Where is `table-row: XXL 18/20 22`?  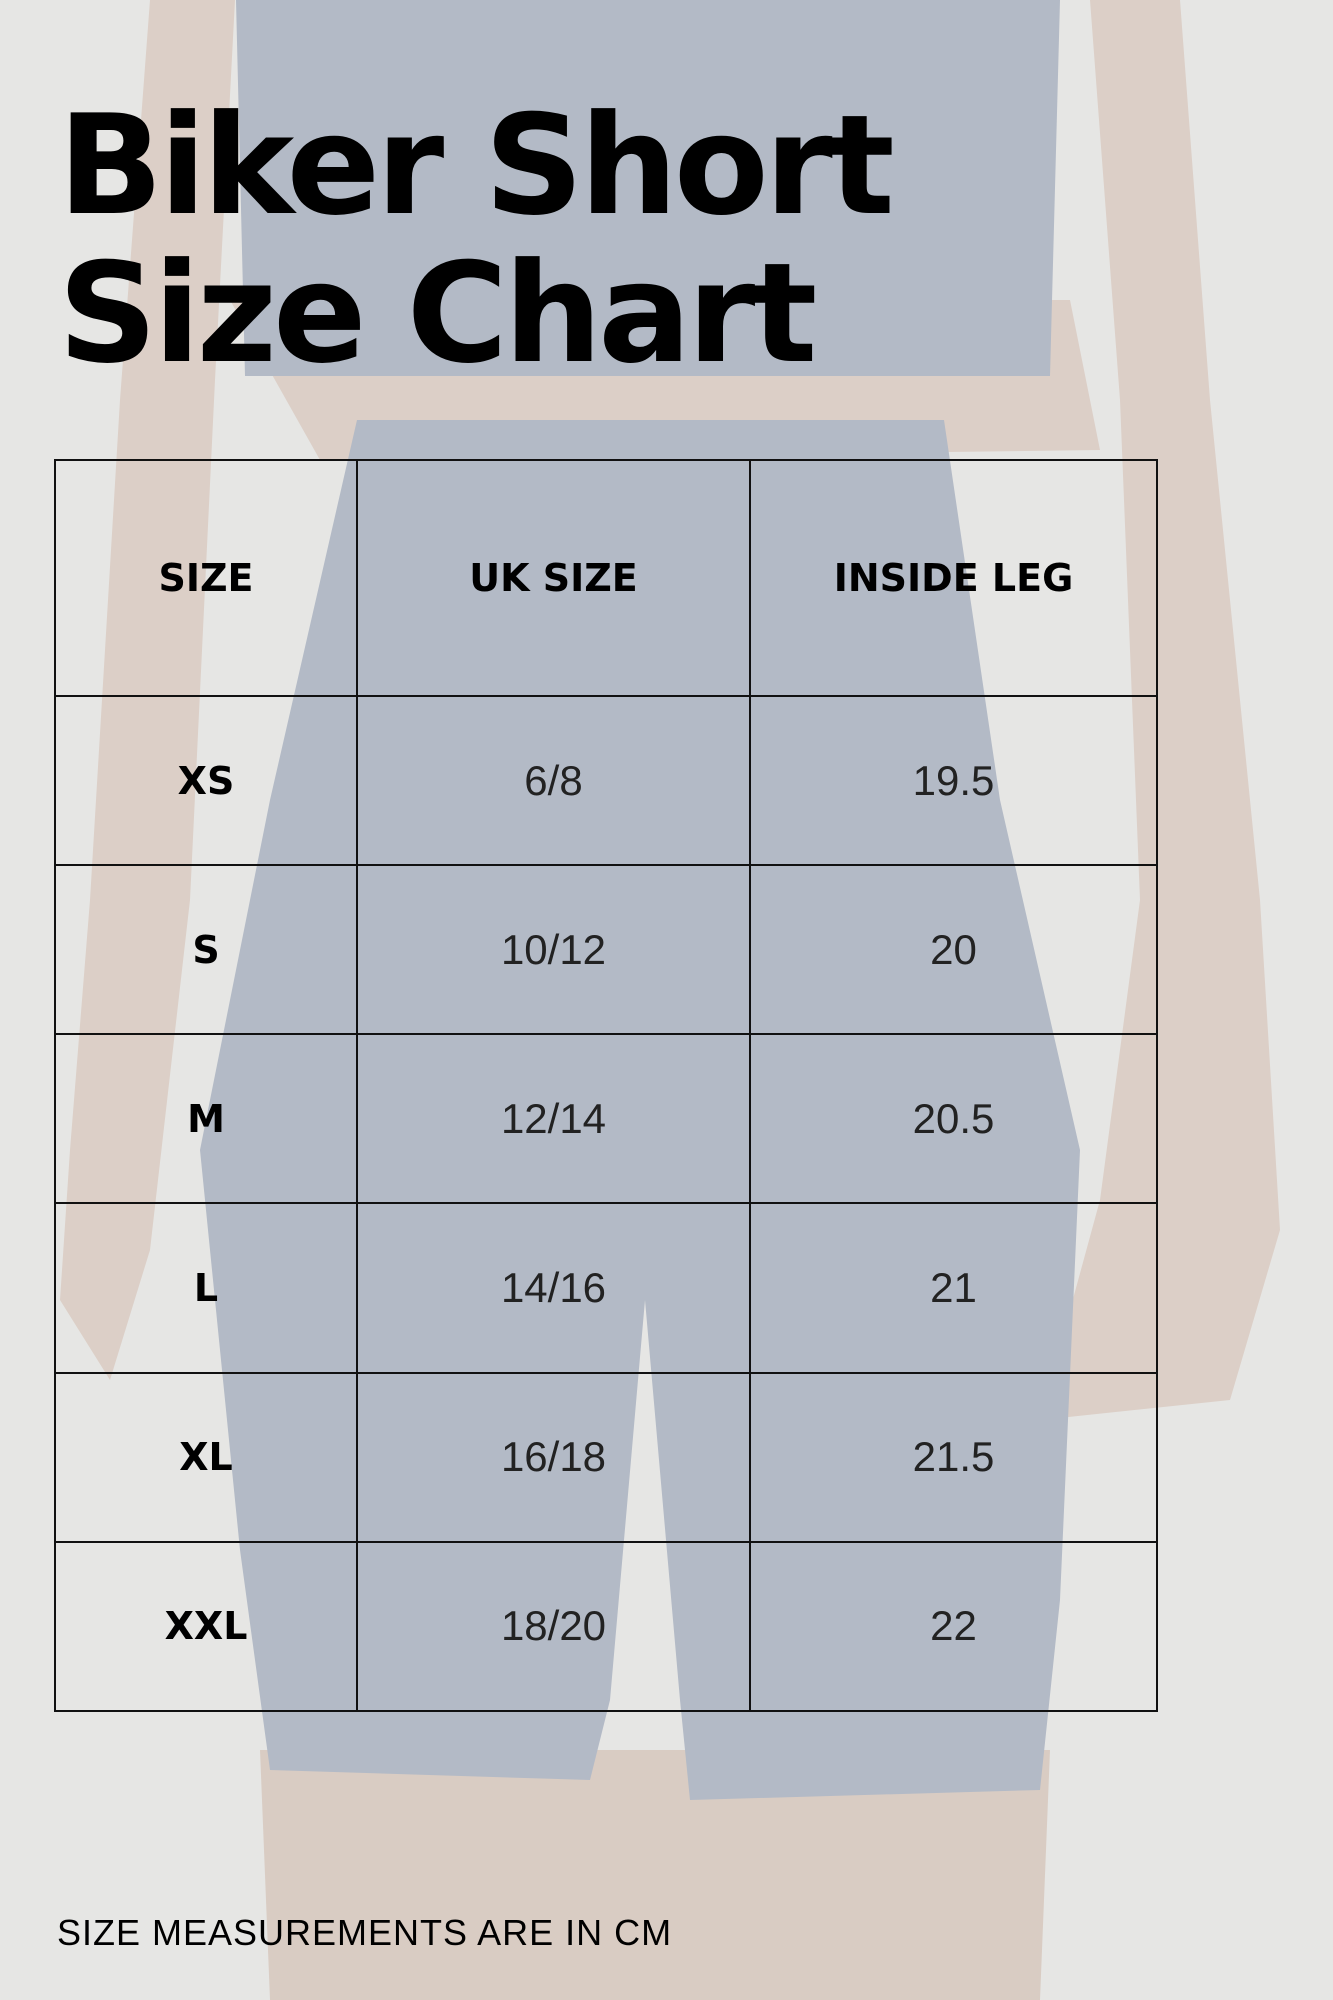 table-row: XXL 18/20 22 is located at coordinates (606, 1626).